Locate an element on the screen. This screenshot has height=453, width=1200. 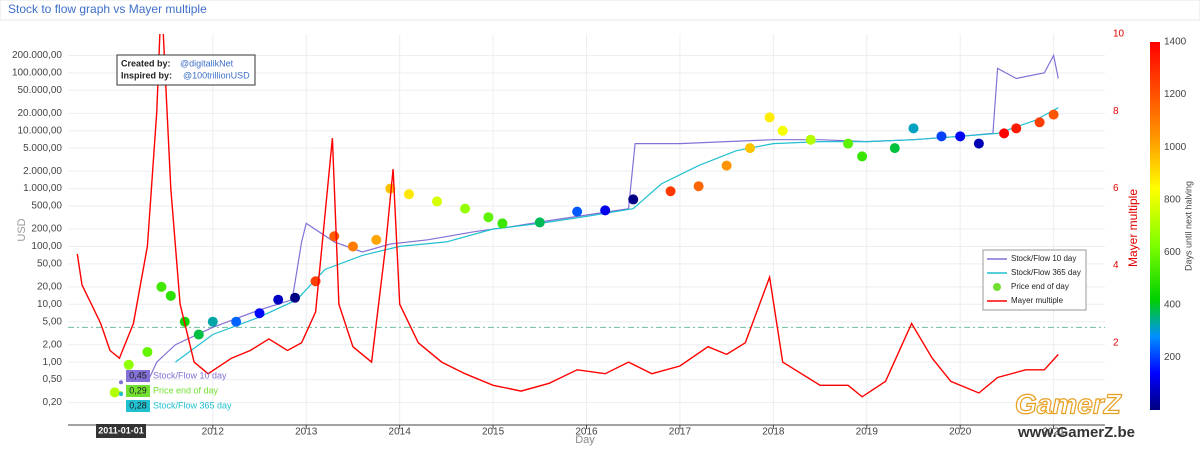
annotation-text: @100trillionUSD is located at coordinates (216, 75).